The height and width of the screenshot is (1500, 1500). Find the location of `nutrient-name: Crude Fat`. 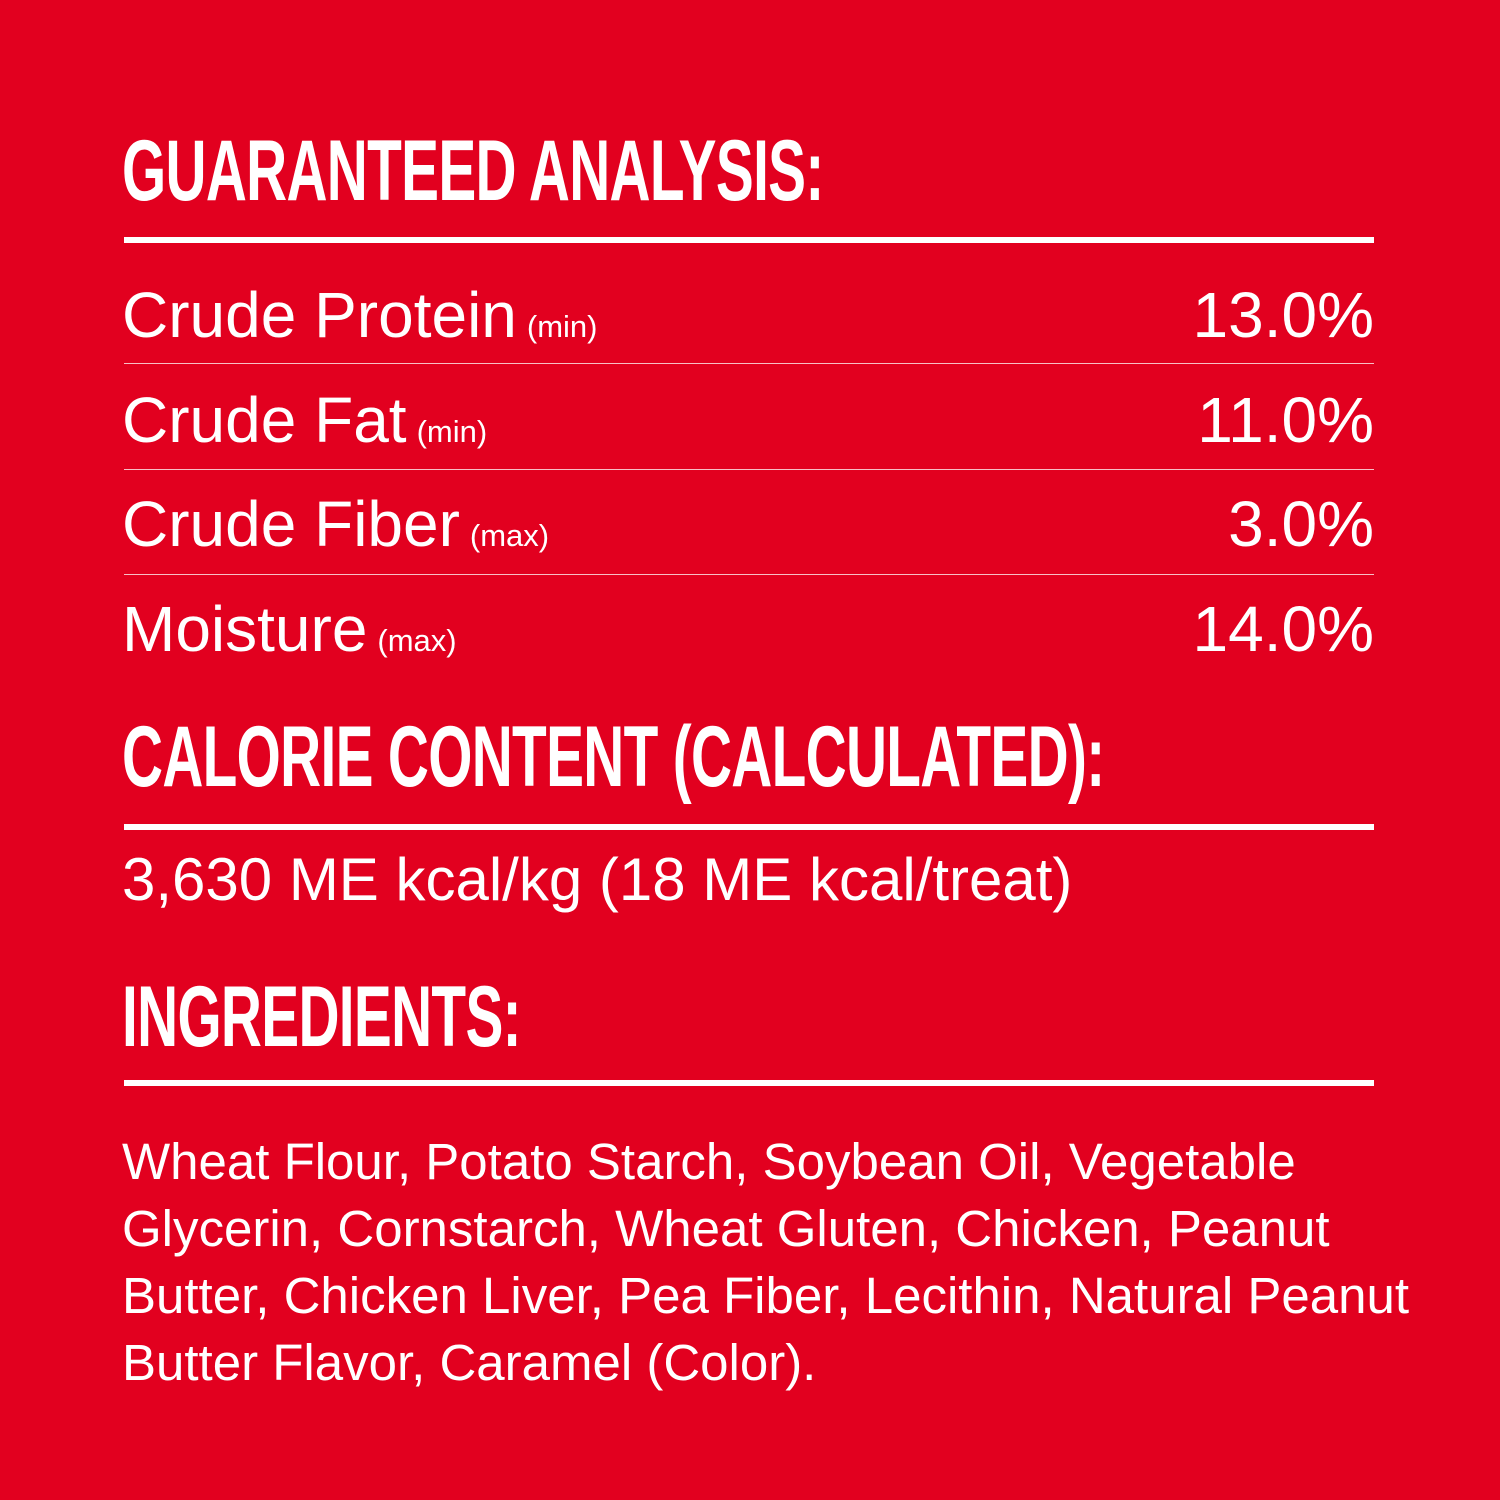

nutrient-name: Crude Fat is located at coordinates (264, 420).